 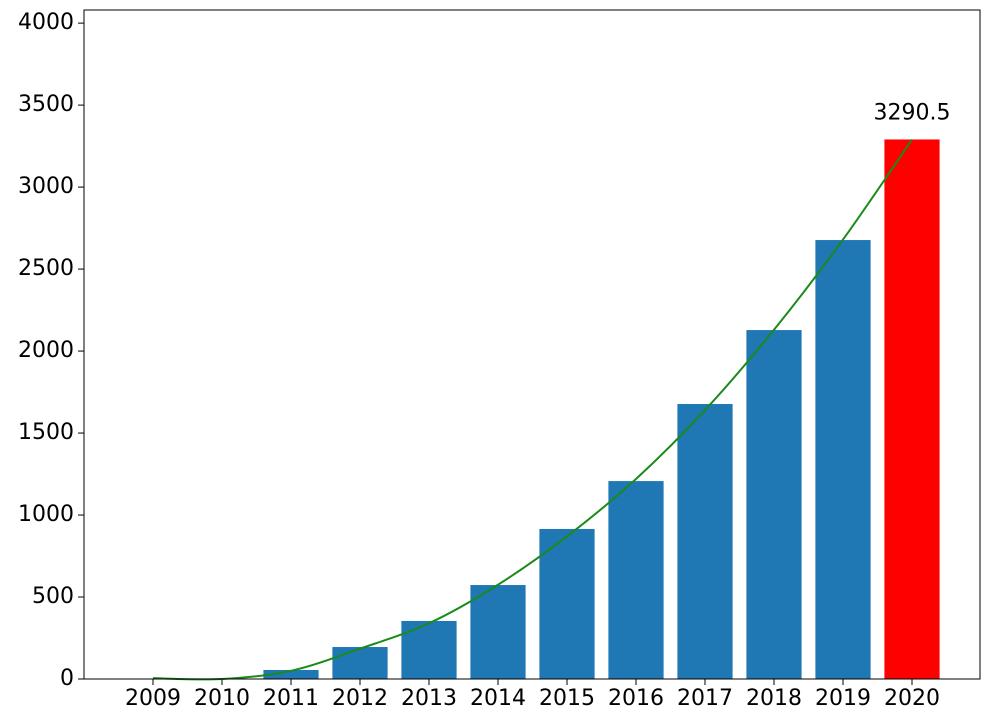 What do you see at coordinates (46, 104) in the screenshot?
I see `y-tick-label: 3500` at bounding box center [46, 104].